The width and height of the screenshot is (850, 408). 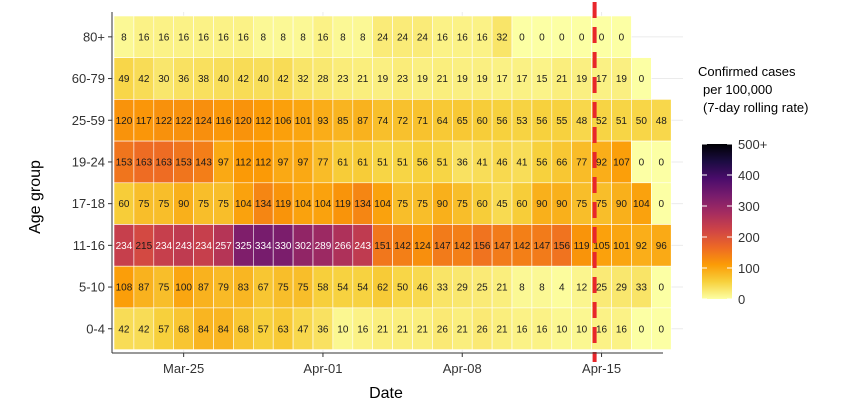 What do you see at coordinates (88, 78) in the screenshot?
I see `y-tick-label: 60-79` at bounding box center [88, 78].